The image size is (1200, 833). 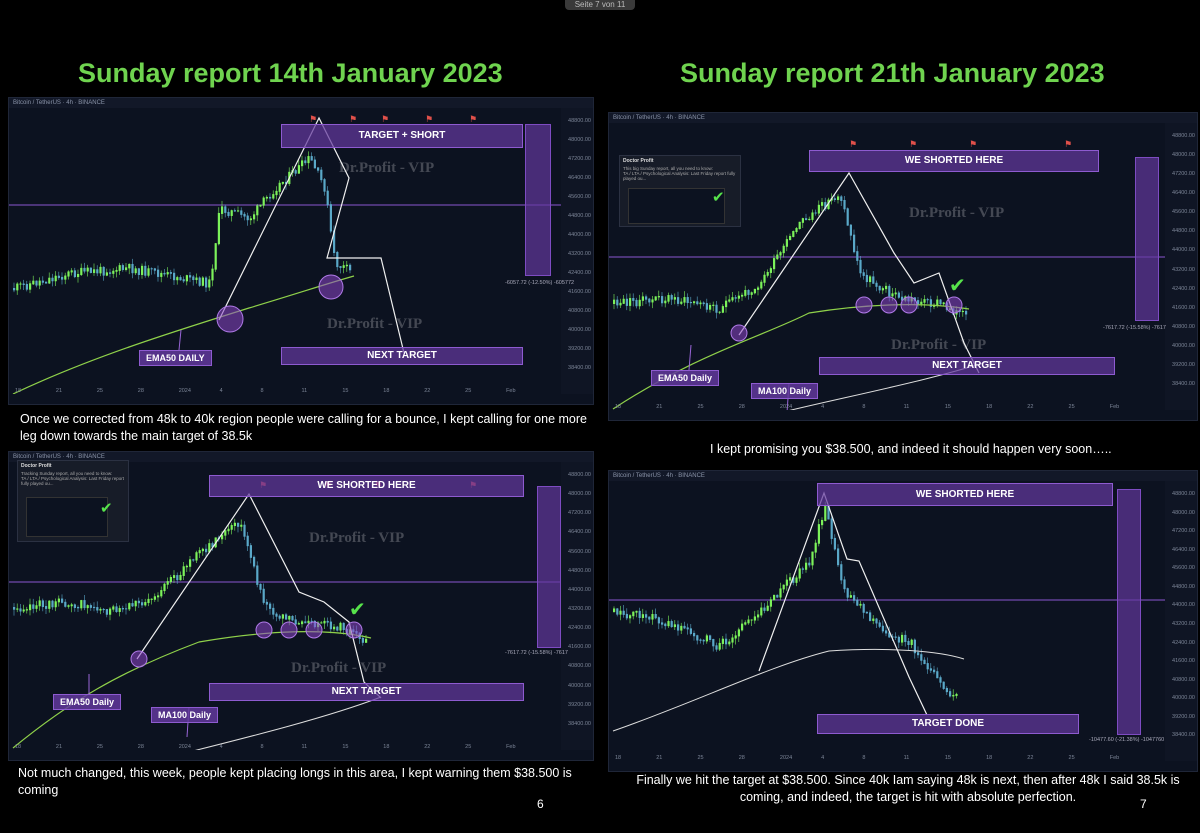 I want to click on inset-header: Doctor Profit, so click(x=638, y=161).